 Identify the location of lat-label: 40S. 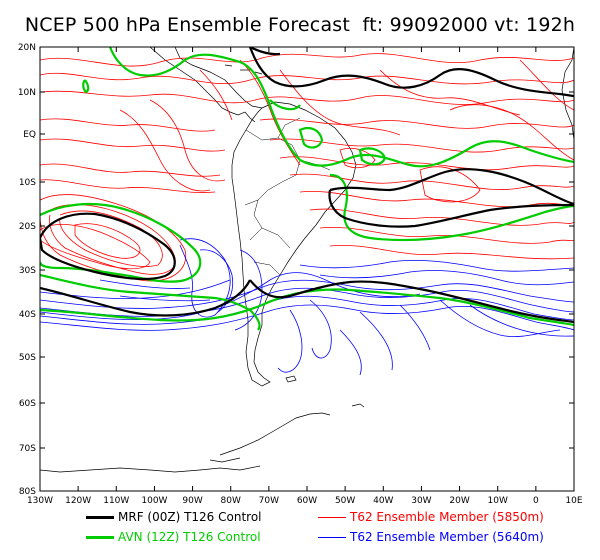
(27, 315).